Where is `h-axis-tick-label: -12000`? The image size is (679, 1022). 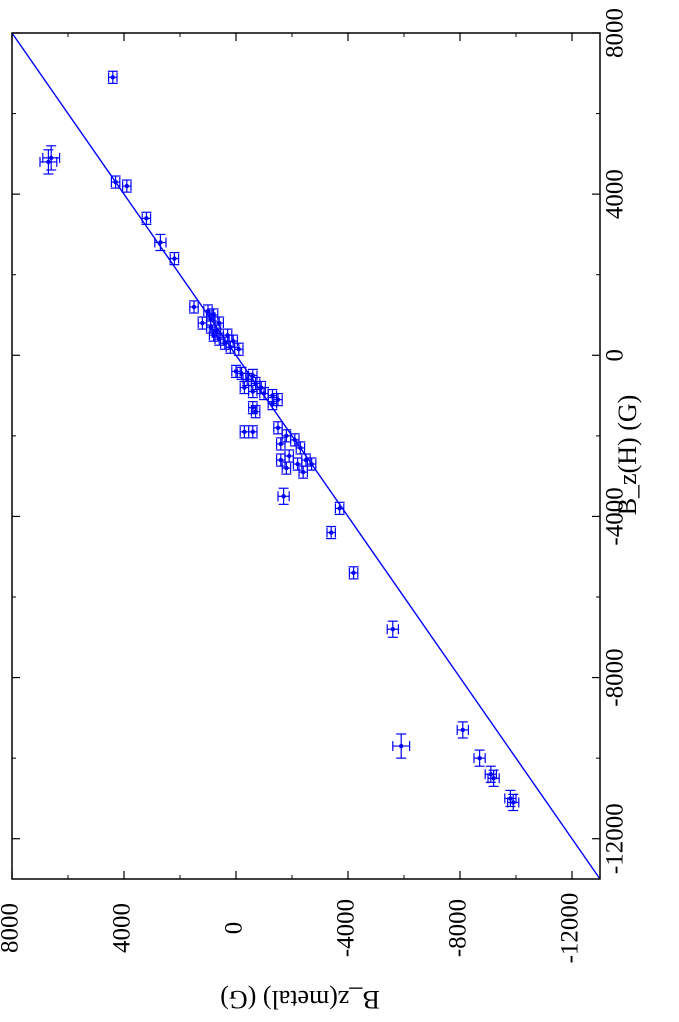
h-axis-tick-label: -12000 is located at coordinates (615, 838).